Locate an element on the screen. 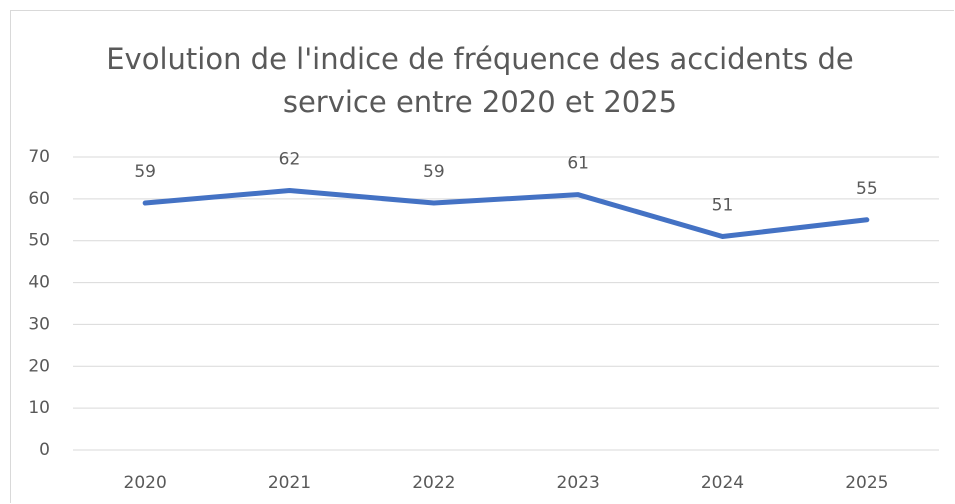  x-tick-label: 2024 is located at coordinates (722, 483).